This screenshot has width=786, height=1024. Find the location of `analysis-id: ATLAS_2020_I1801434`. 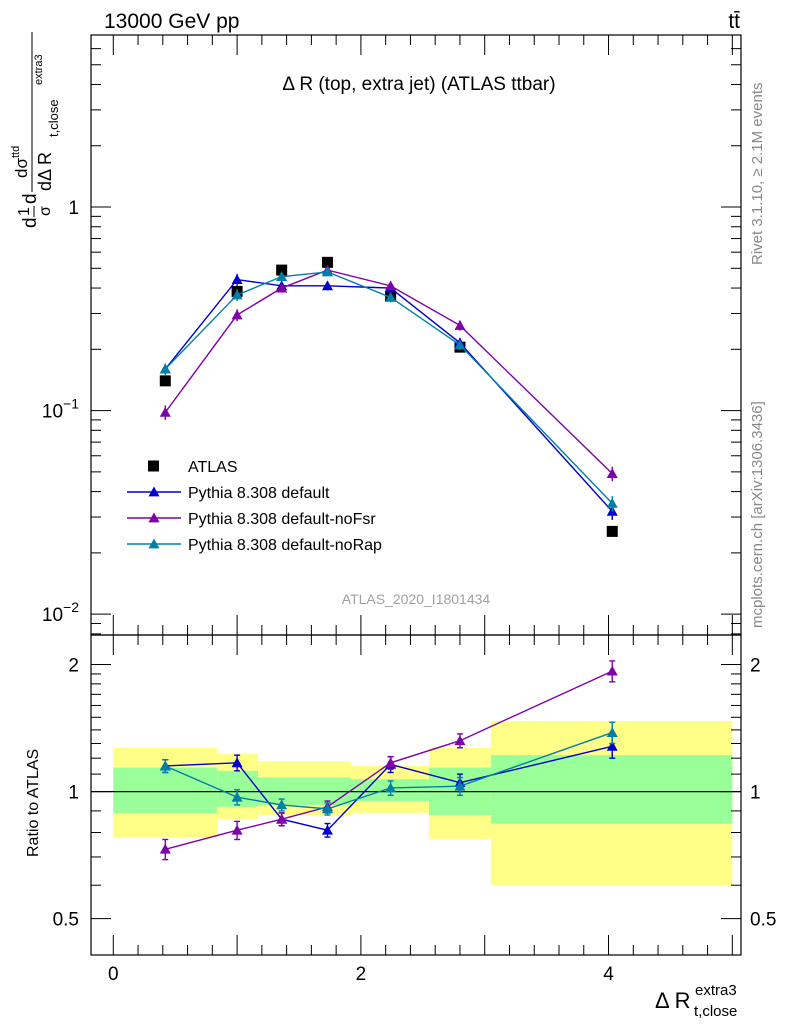

analysis-id: ATLAS_2020_I1801434 is located at coordinates (416, 599).